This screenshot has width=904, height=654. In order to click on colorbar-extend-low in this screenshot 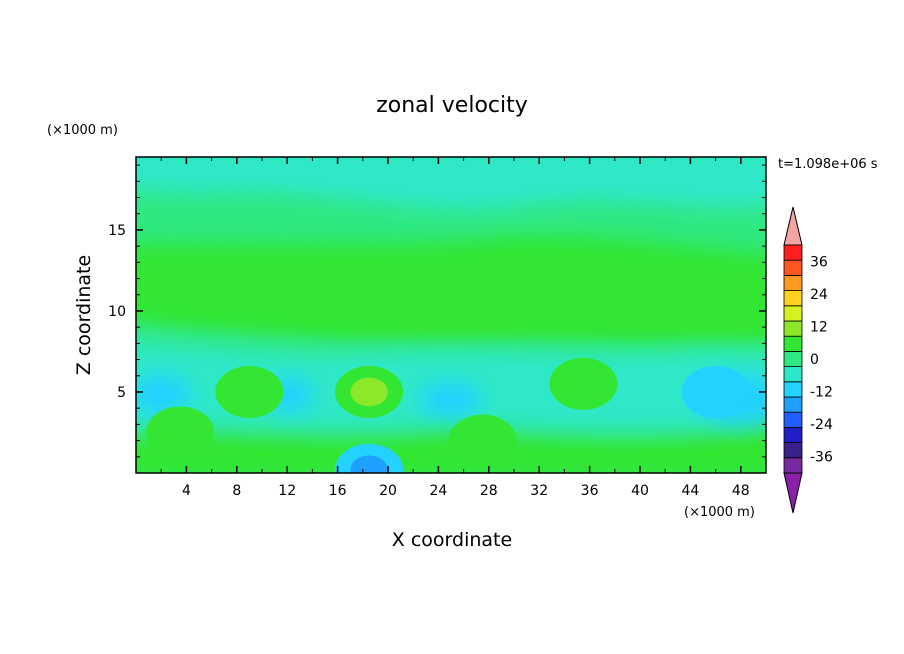, I will do `click(793, 493)`.